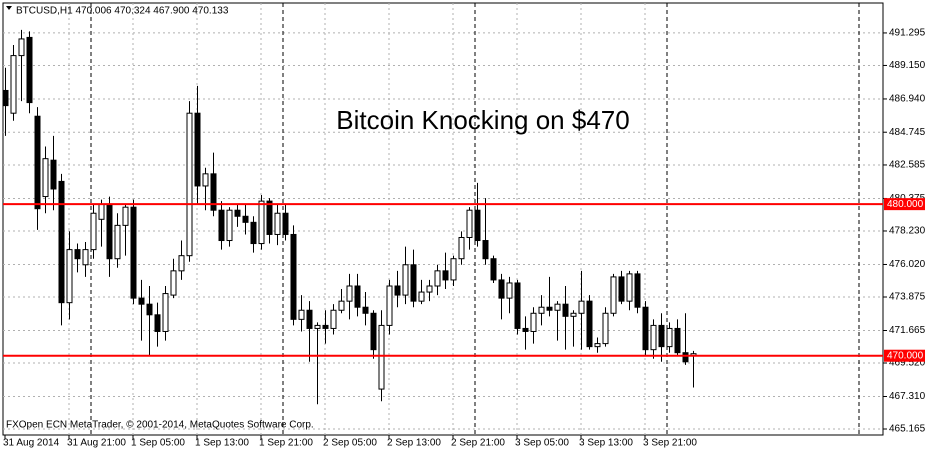 The height and width of the screenshot is (451, 925). What do you see at coordinates (907, 132) in the screenshot?
I see `y-tick-label: 484.745` at bounding box center [907, 132].